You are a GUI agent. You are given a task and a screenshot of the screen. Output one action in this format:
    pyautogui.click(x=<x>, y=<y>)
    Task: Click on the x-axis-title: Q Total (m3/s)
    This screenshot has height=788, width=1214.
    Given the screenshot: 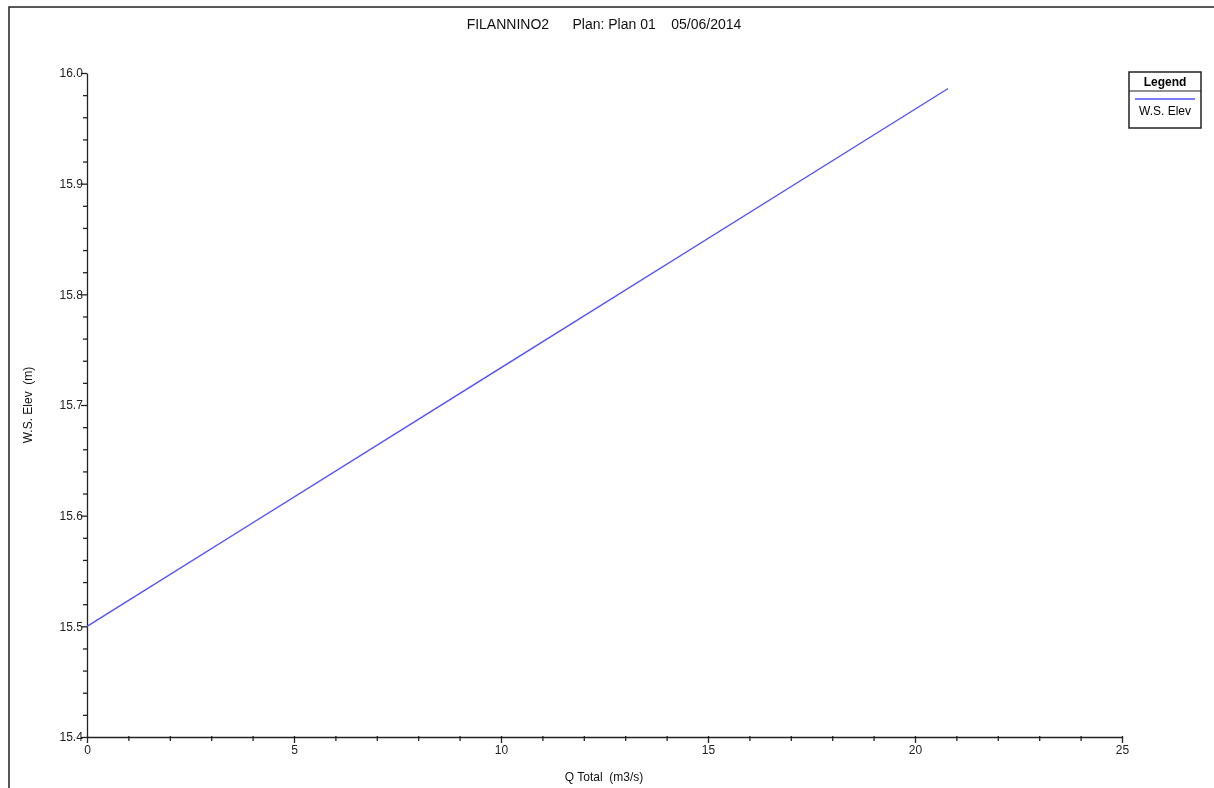 What is the action you would take?
    pyautogui.click(x=604, y=777)
    